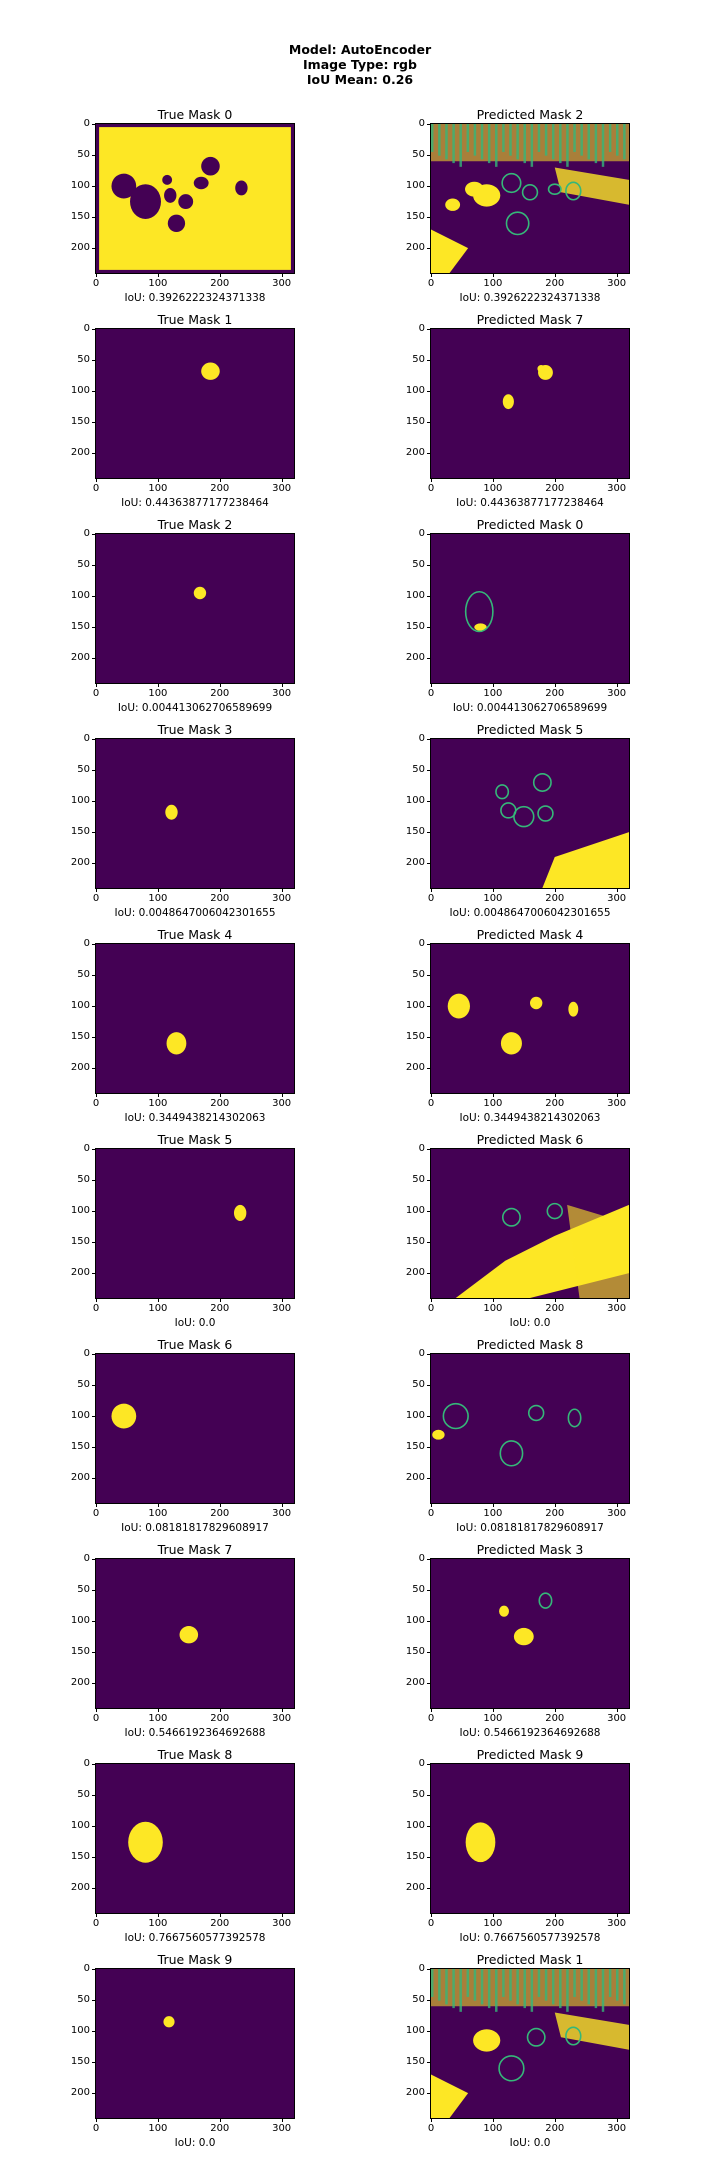 The height and width of the screenshot is (2160, 720). What do you see at coordinates (145, 201) in the screenshot?
I see `mask-hole` at bounding box center [145, 201].